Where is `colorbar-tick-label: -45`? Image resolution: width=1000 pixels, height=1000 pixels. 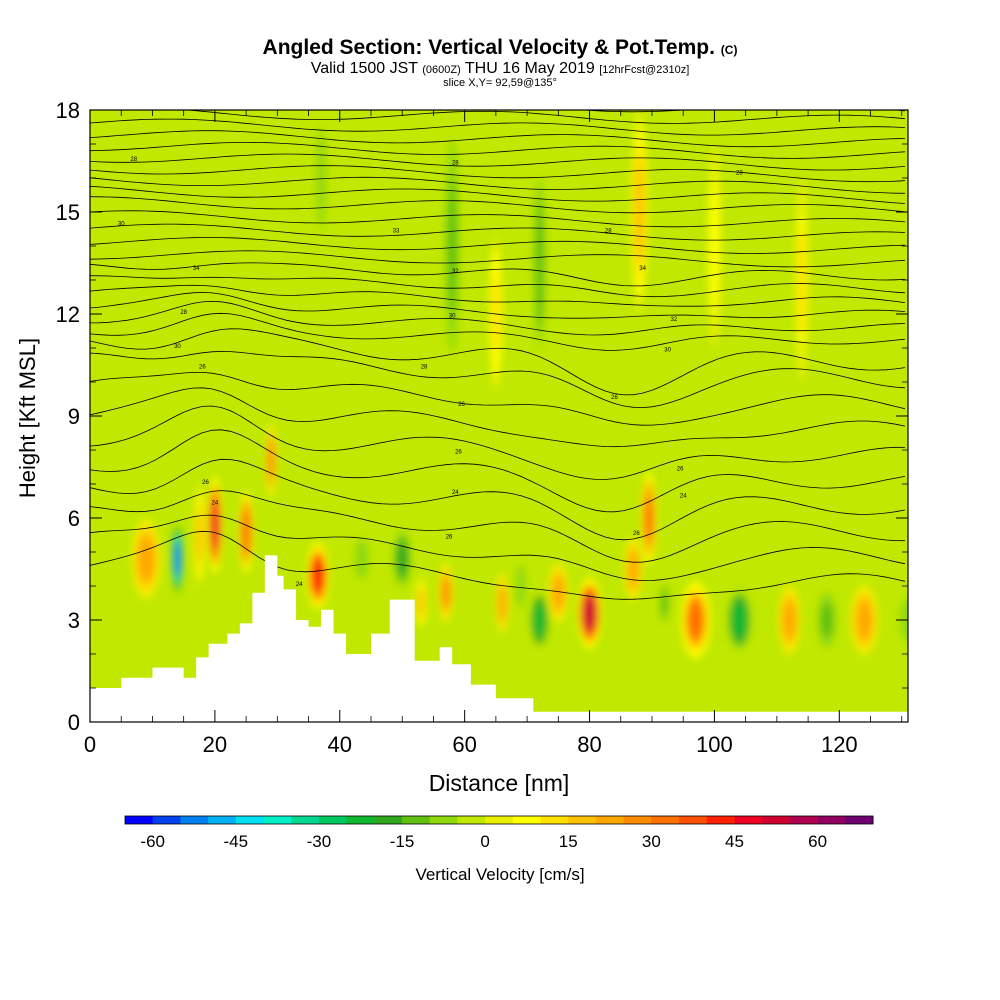 colorbar-tick-label: -45 is located at coordinates (236, 841).